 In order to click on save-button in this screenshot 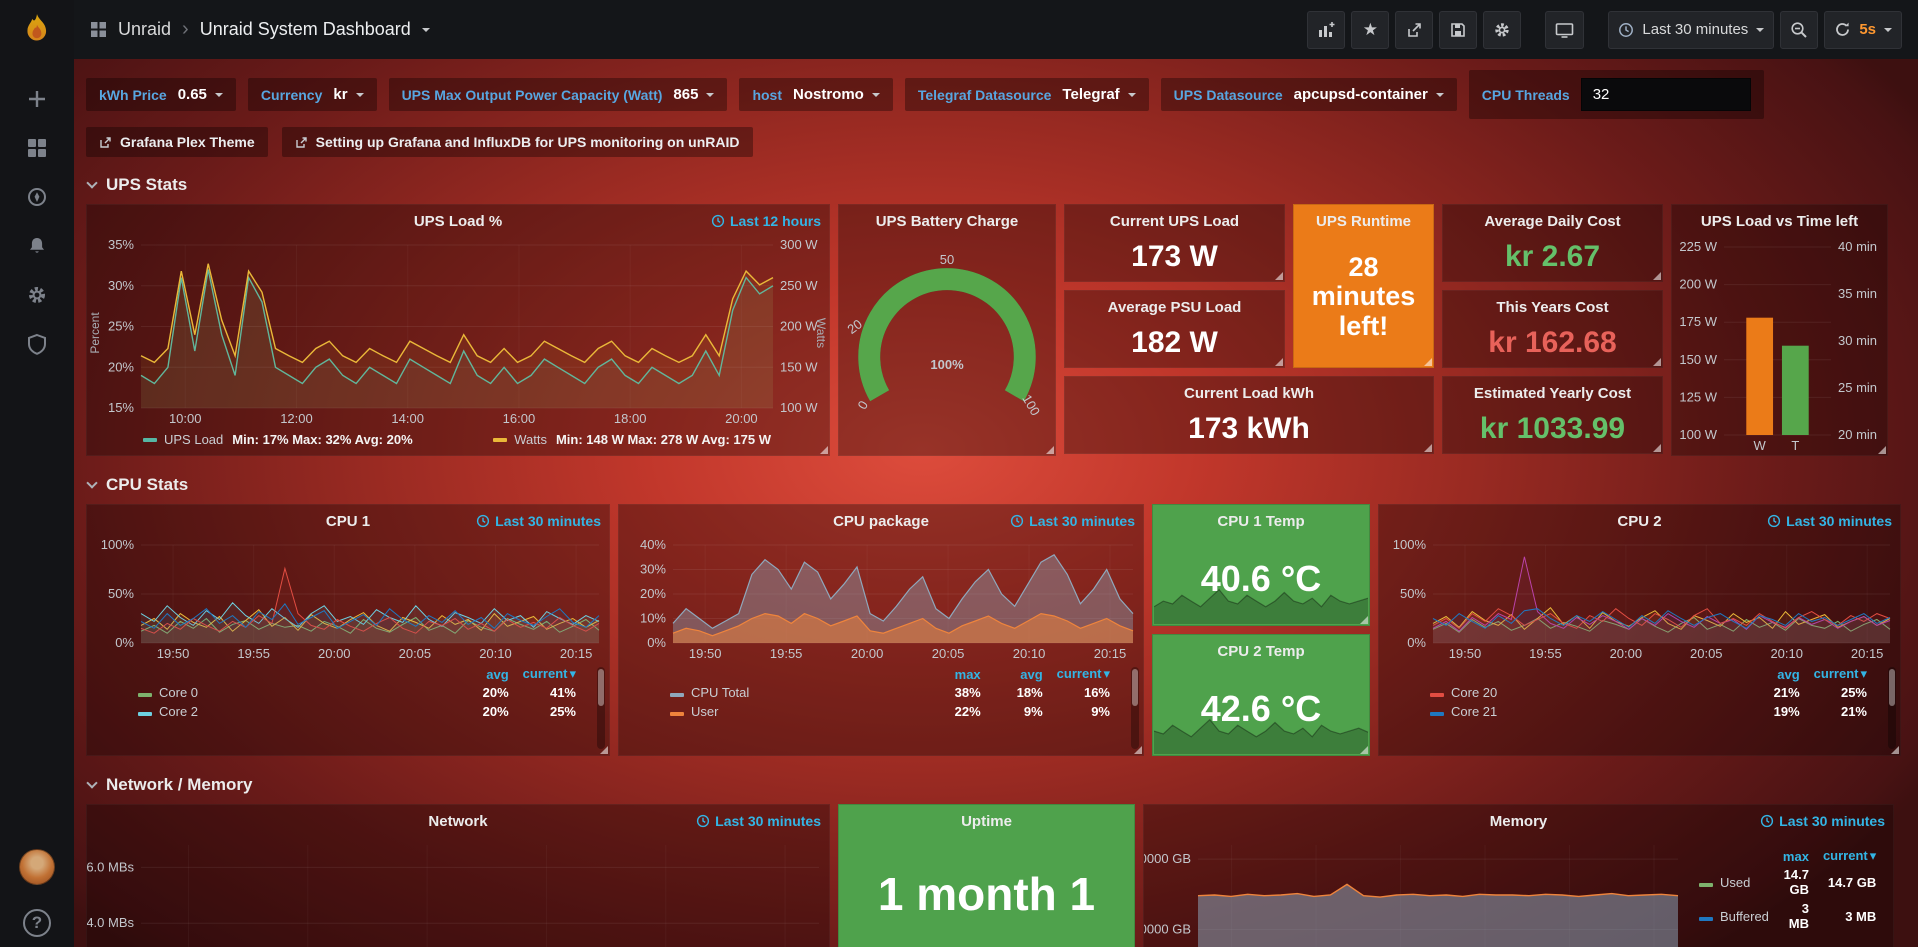, I will do `click(1458, 29)`.